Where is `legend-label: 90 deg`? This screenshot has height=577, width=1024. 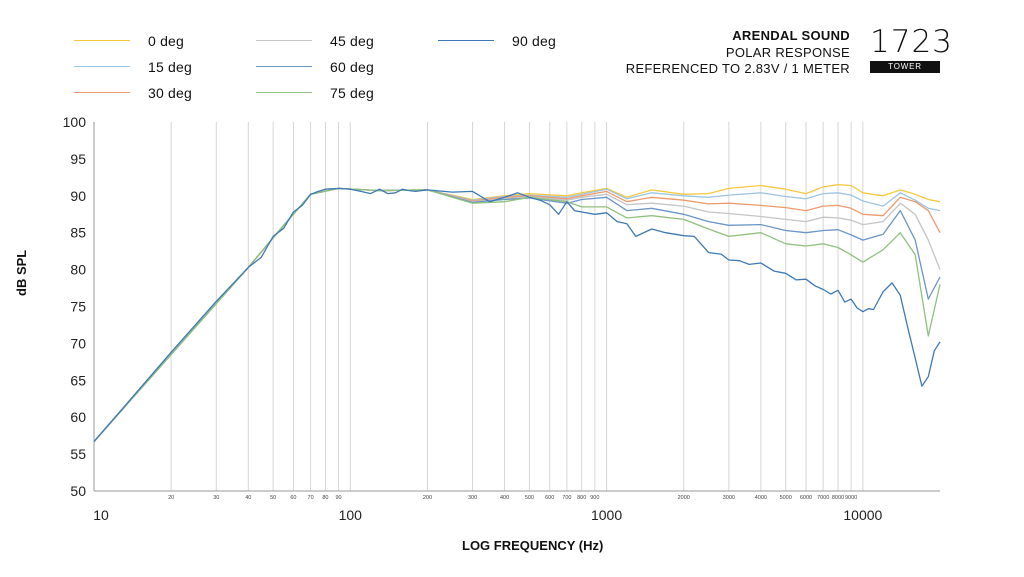 legend-label: 90 deg is located at coordinates (534, 41).